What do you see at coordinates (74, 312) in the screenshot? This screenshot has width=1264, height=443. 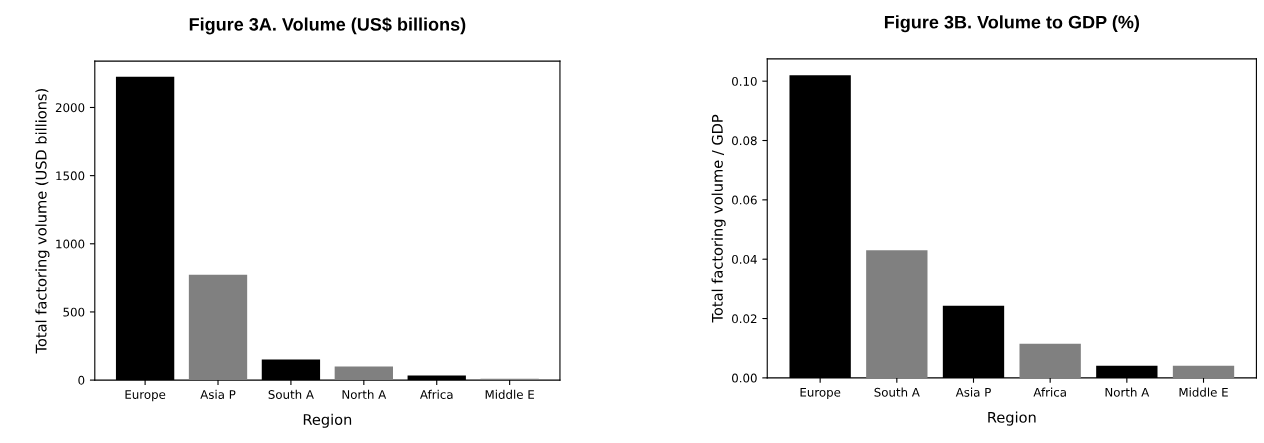 I see `y-tick-label: 500` at bounding box center [74, 312].